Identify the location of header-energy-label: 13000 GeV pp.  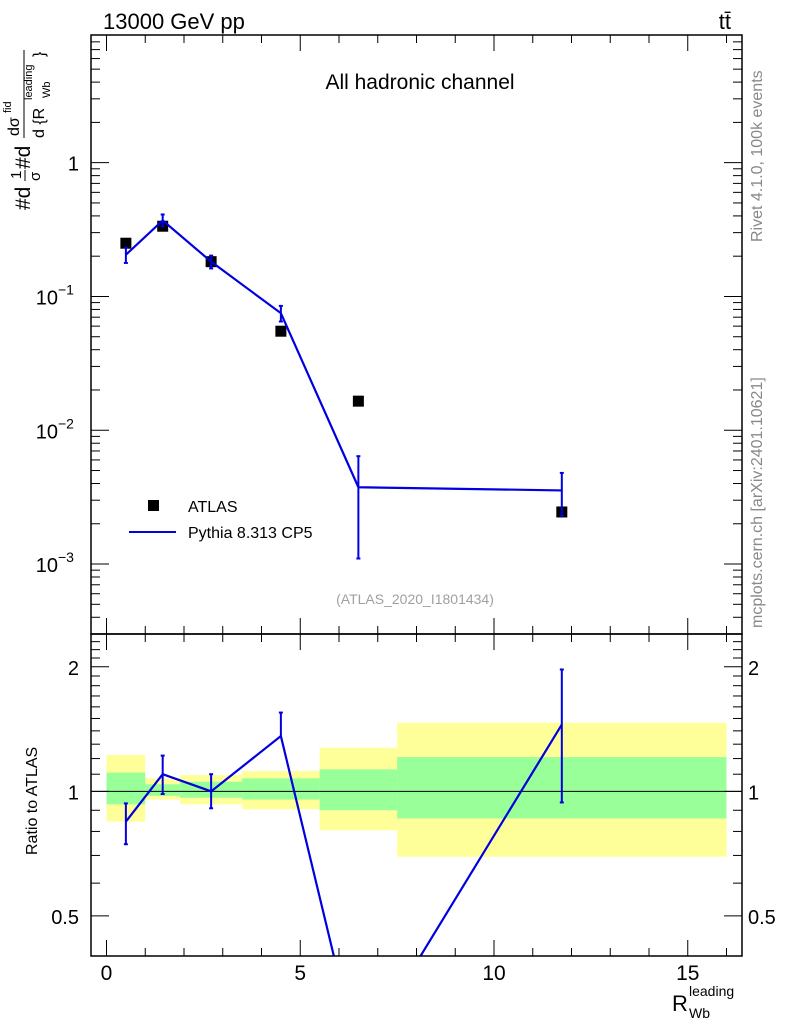
(174, 21).